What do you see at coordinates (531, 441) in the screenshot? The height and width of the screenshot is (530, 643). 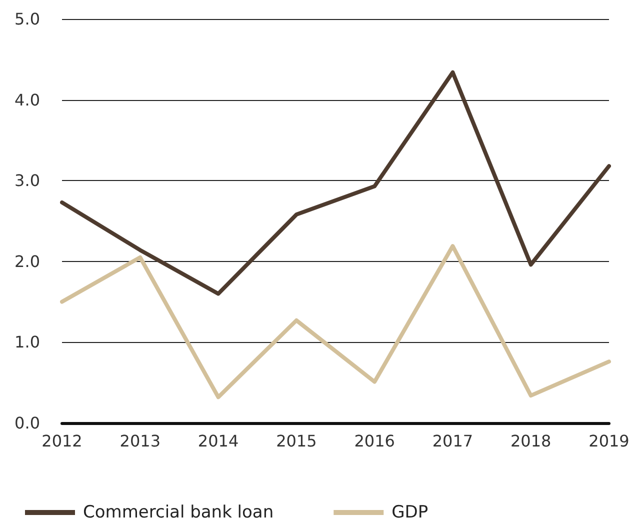 I see `x-tick-label: 2018` at bounding box center [531, 441].